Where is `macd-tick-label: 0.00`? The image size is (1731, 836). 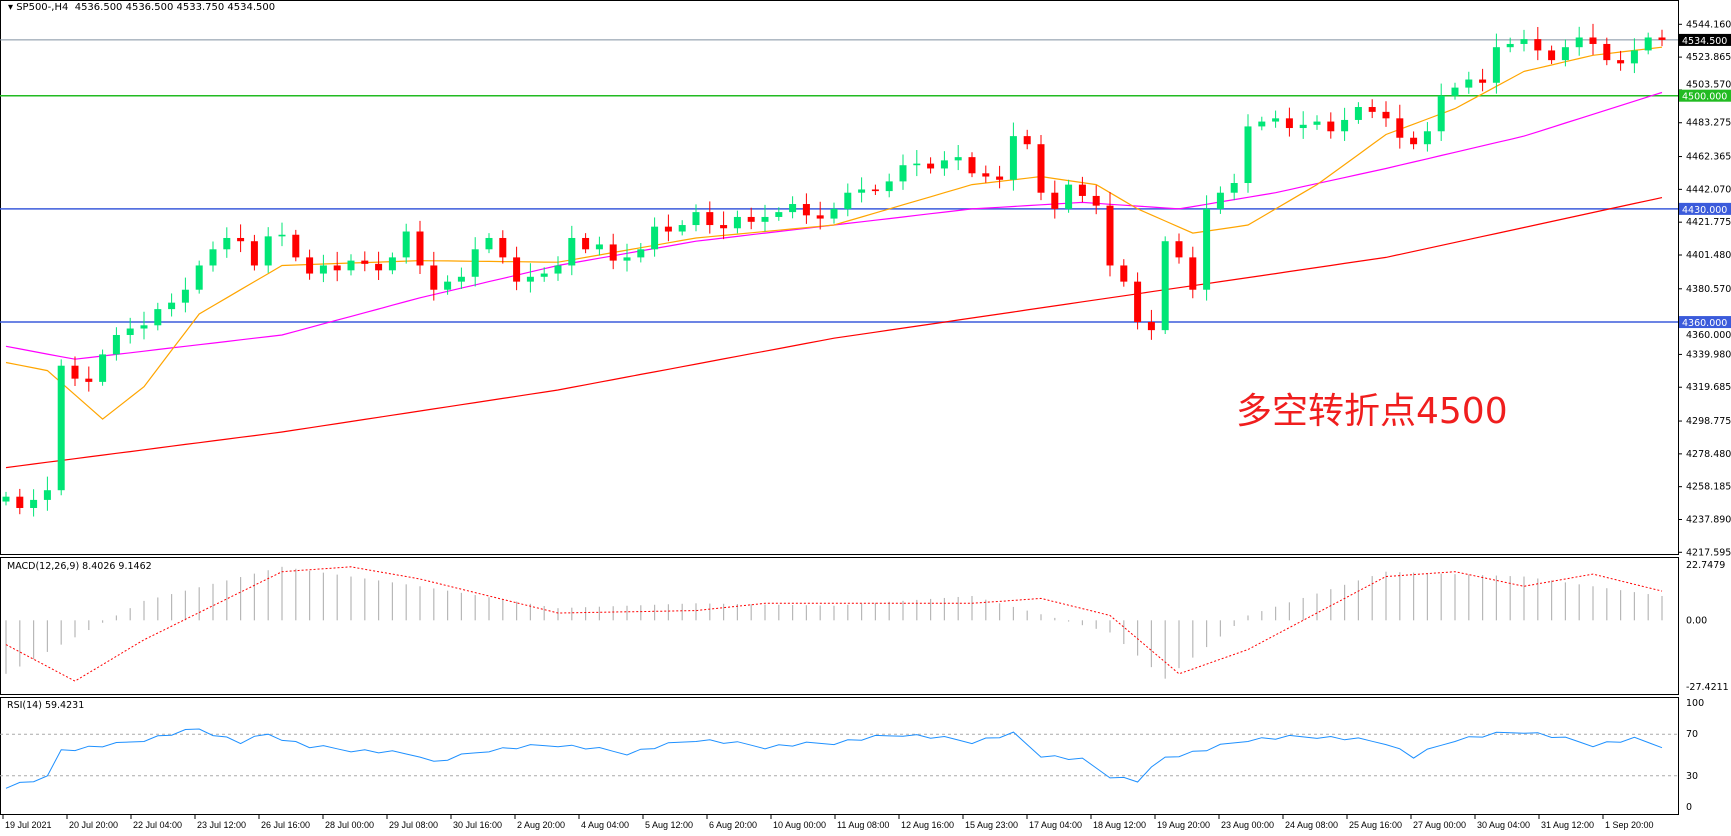 macd-tick-label: 0.00 is located at coordinates (1696, 620).